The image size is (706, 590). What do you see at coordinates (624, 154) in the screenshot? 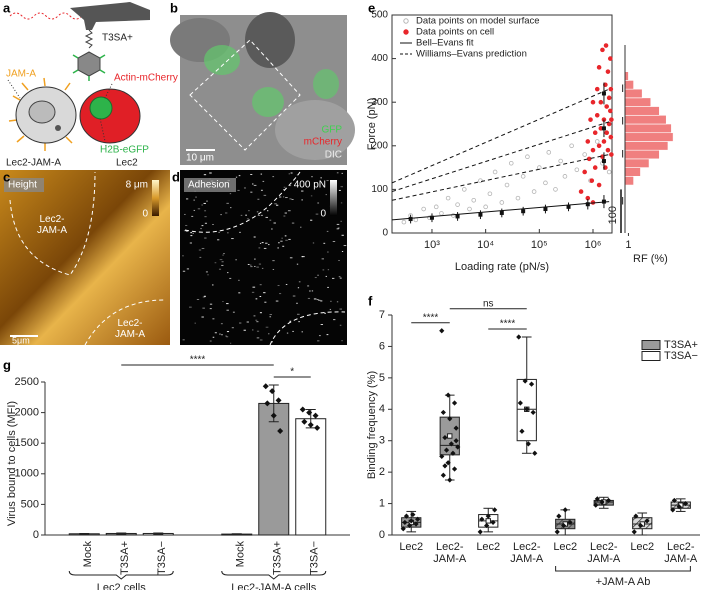
I see `line-label: II` at bounding box center [624, 154].